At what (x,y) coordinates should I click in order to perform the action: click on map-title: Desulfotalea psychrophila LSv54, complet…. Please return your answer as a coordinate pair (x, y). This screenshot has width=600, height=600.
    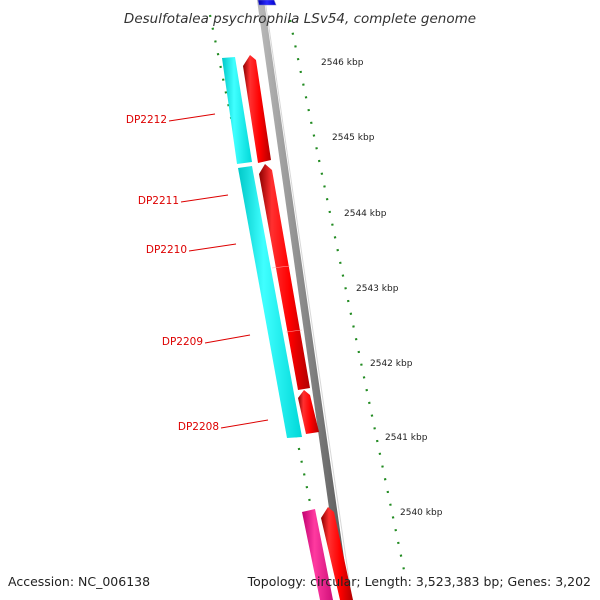
    Looking at the image, I should click on (300, 19).